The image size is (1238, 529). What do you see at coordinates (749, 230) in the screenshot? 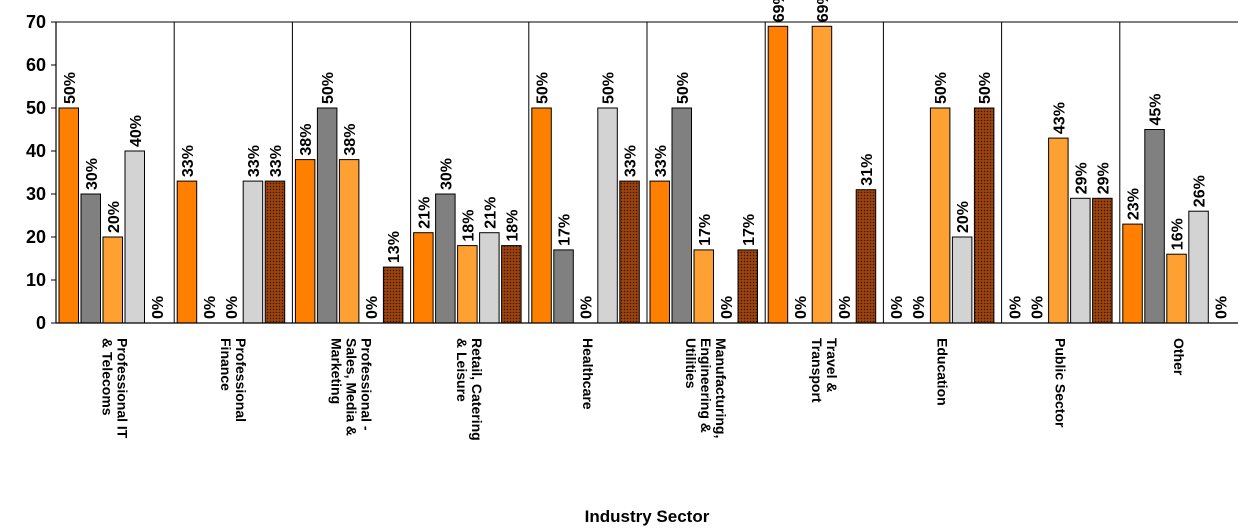
I see `data-label: 17%` at bounding box center [749, 230].